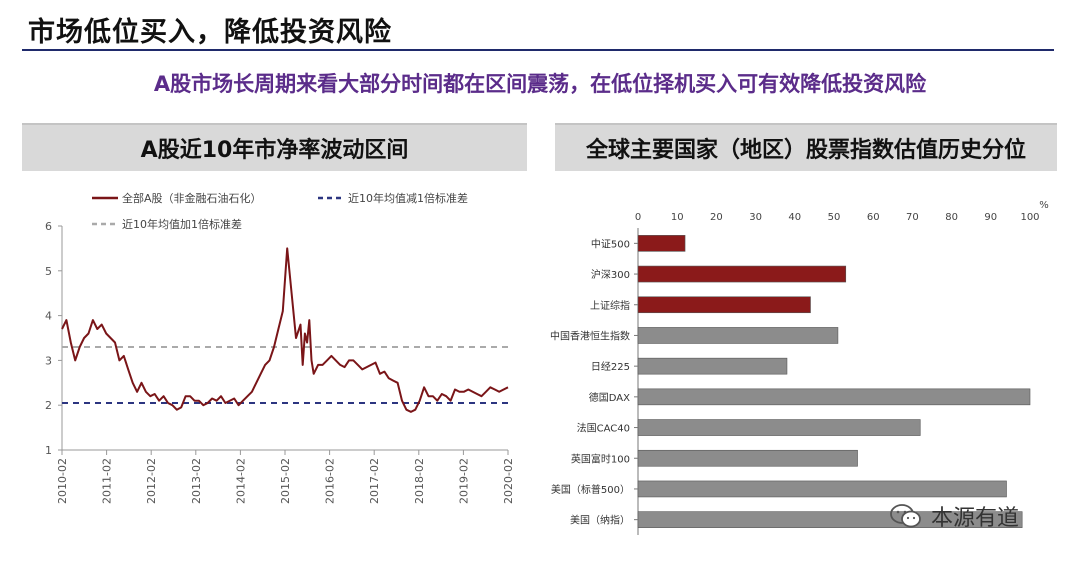 The image size is (1080, 565). I want to click on left-chart-title: A股近10年市净率波动区间, so click(274, 147).